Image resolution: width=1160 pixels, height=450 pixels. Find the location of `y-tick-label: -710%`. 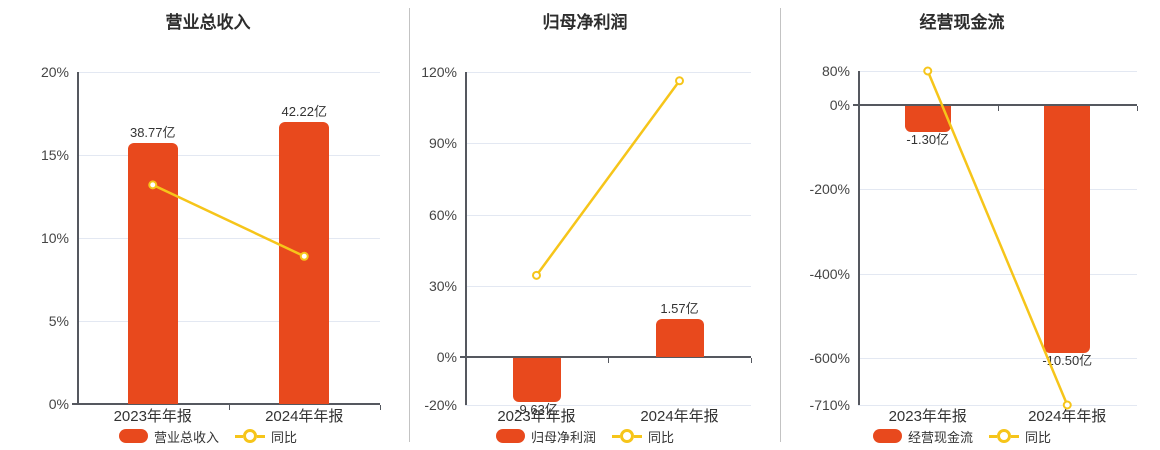

y-tick-label: -710% is located at coordinates (829, 405).